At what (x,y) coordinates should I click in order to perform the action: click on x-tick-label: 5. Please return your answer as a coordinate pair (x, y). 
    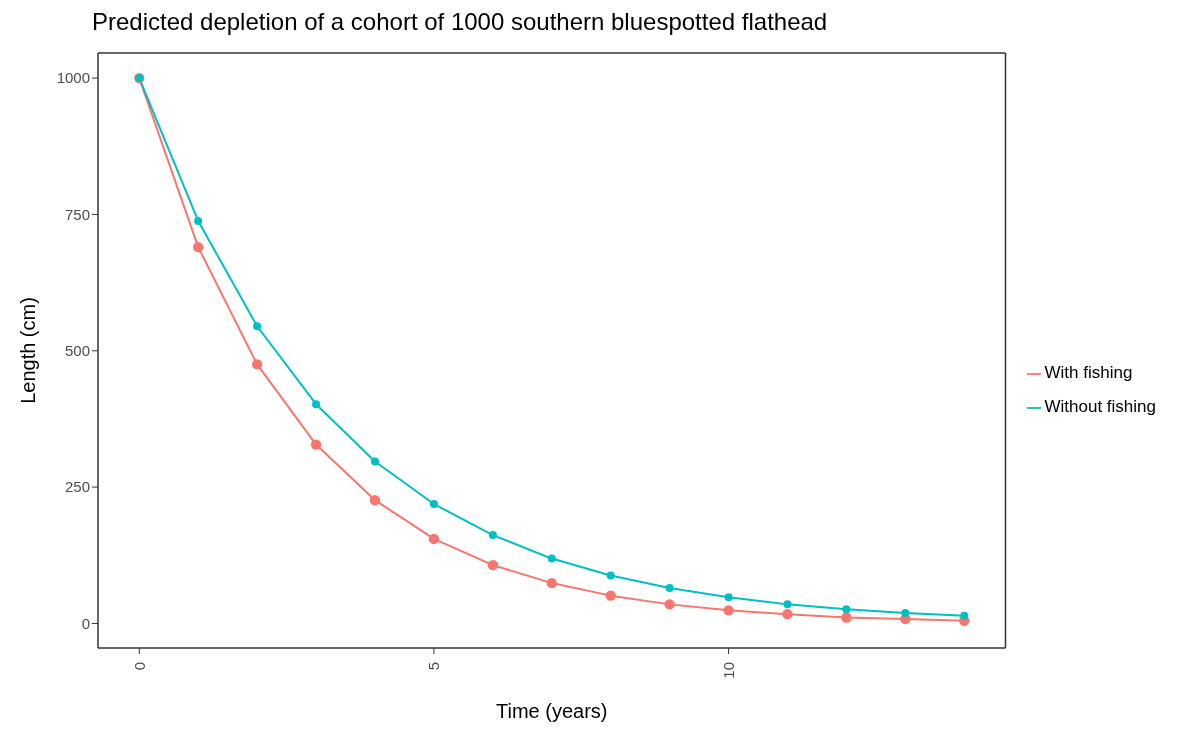
    Looking at the image, I should click on (434, 666).